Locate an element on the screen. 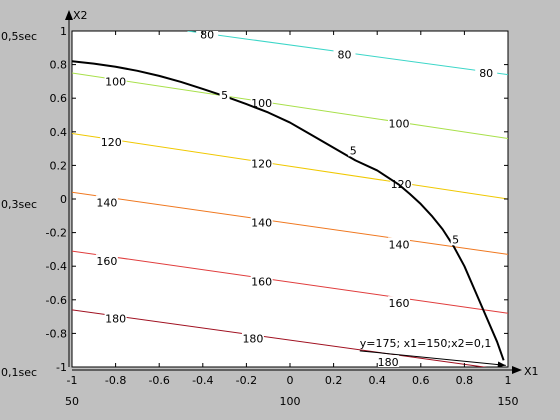  contour-80: 80 80 80 is located at coordinates (347, 54).